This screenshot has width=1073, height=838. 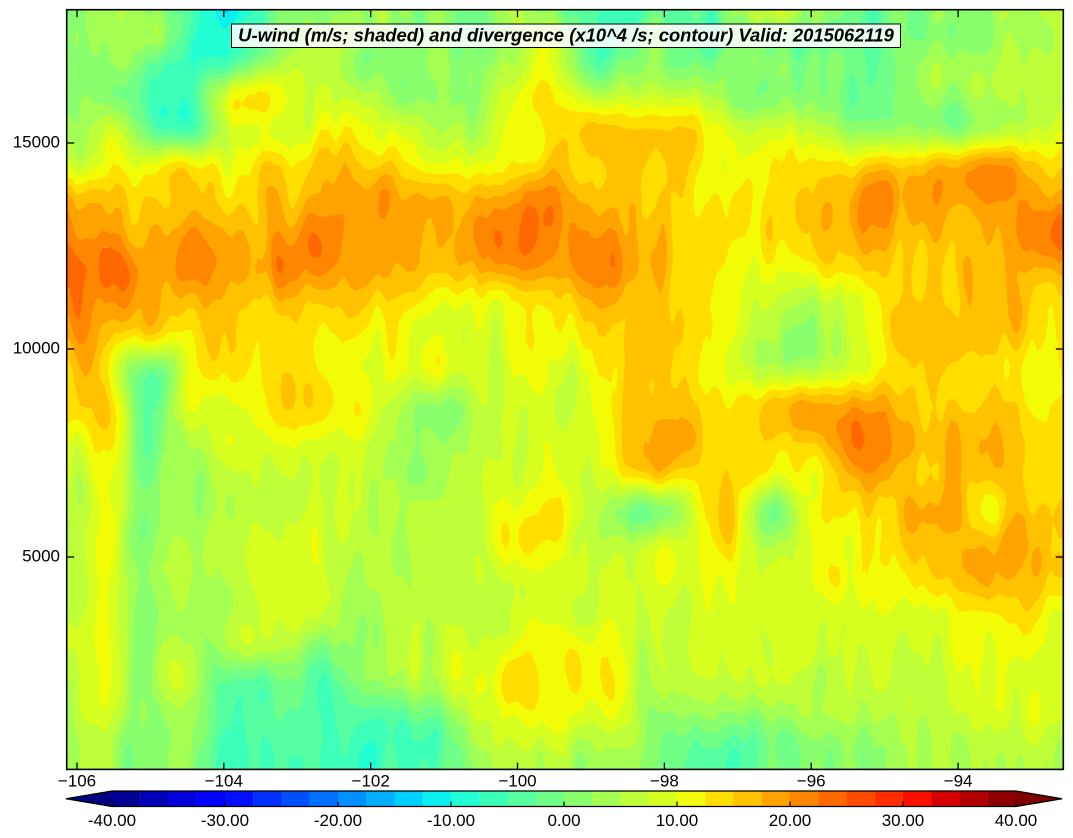 What do you see at coordinates (224, 781) in the screenshot?
I see `svg-text: −104` at bounding box center [224, 781].